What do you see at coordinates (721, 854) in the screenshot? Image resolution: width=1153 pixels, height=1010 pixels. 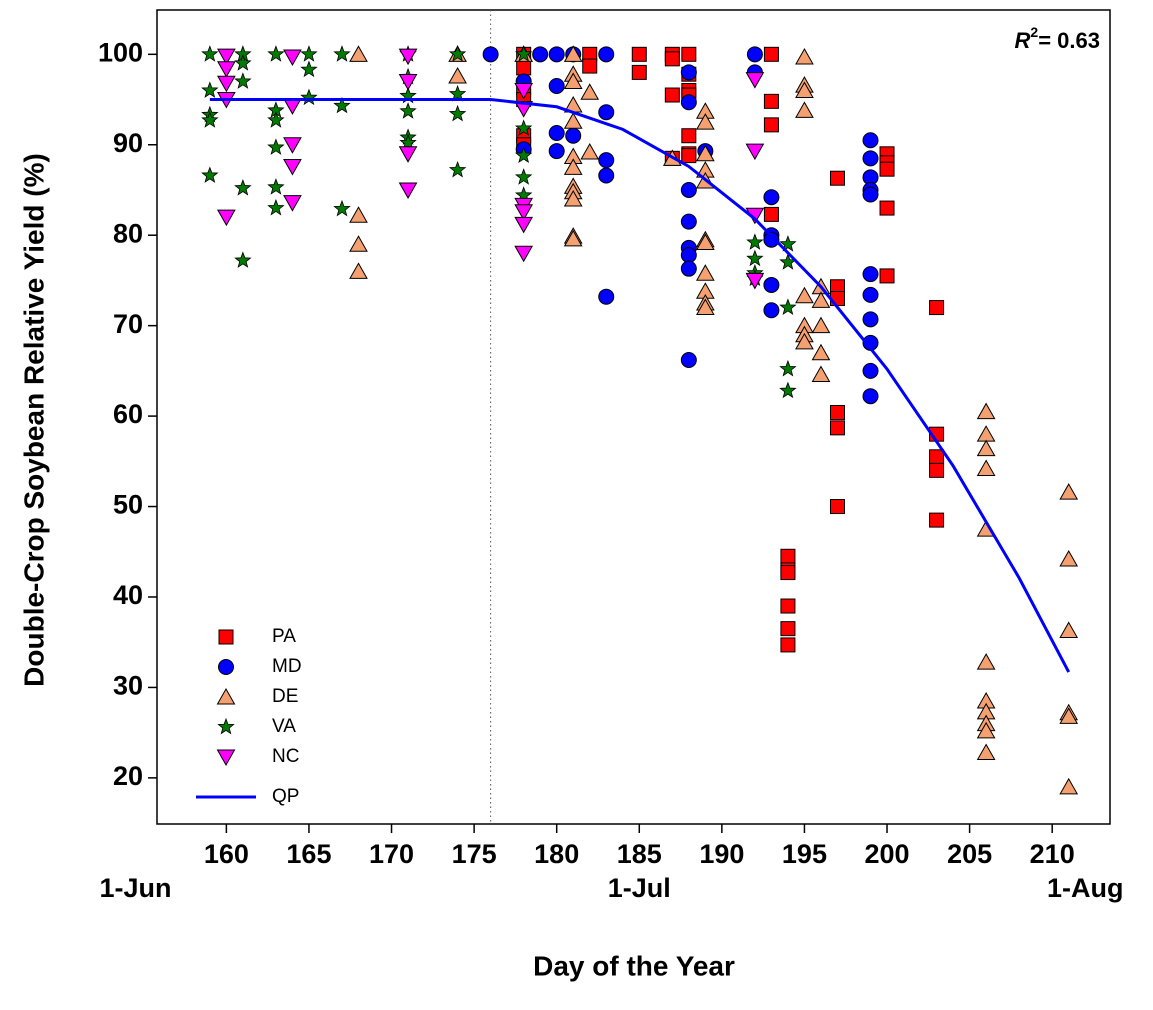 I see `x-tick-label: 190` at bounding box center [721, 854].